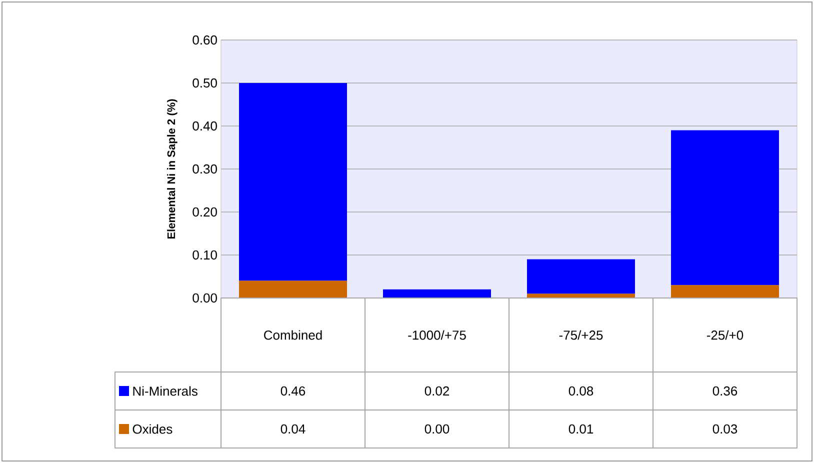 Image resolution: width=814 pixels, height=463 pixels. Describe the element at coordinates (293, 391) in the screenshot. I see `data-label: 0.46` at that location.